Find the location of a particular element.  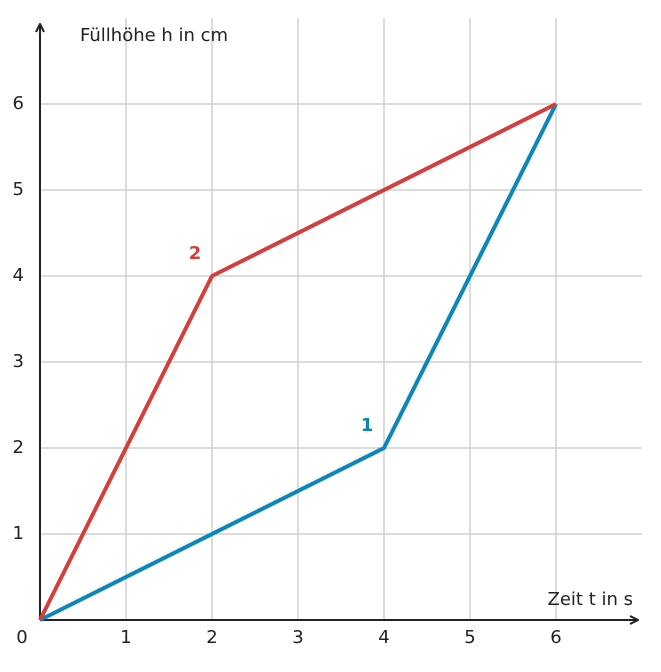

series-label: 2 is located at coordinates (195, 253).